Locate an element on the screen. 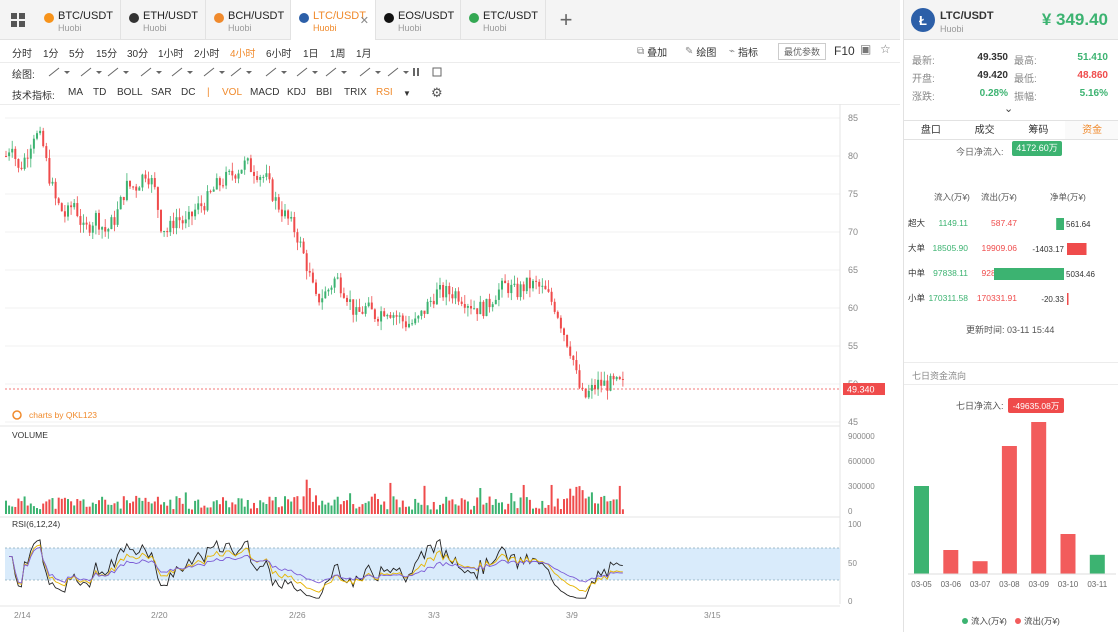  chevron-down-icon: ⌄ is located at coordinates (1009, 109).